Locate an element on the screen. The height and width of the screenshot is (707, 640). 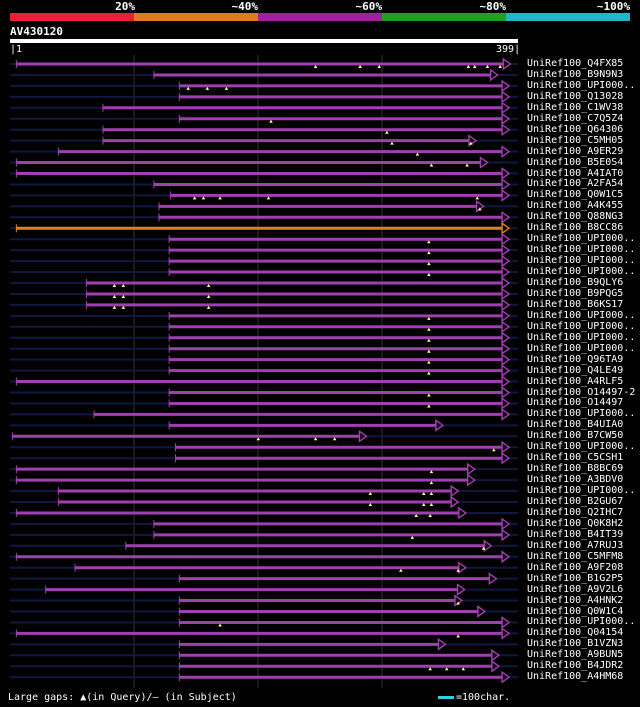
hit-label-link: UniRef100_C5MFM8 is located at coordinates (575, 556).